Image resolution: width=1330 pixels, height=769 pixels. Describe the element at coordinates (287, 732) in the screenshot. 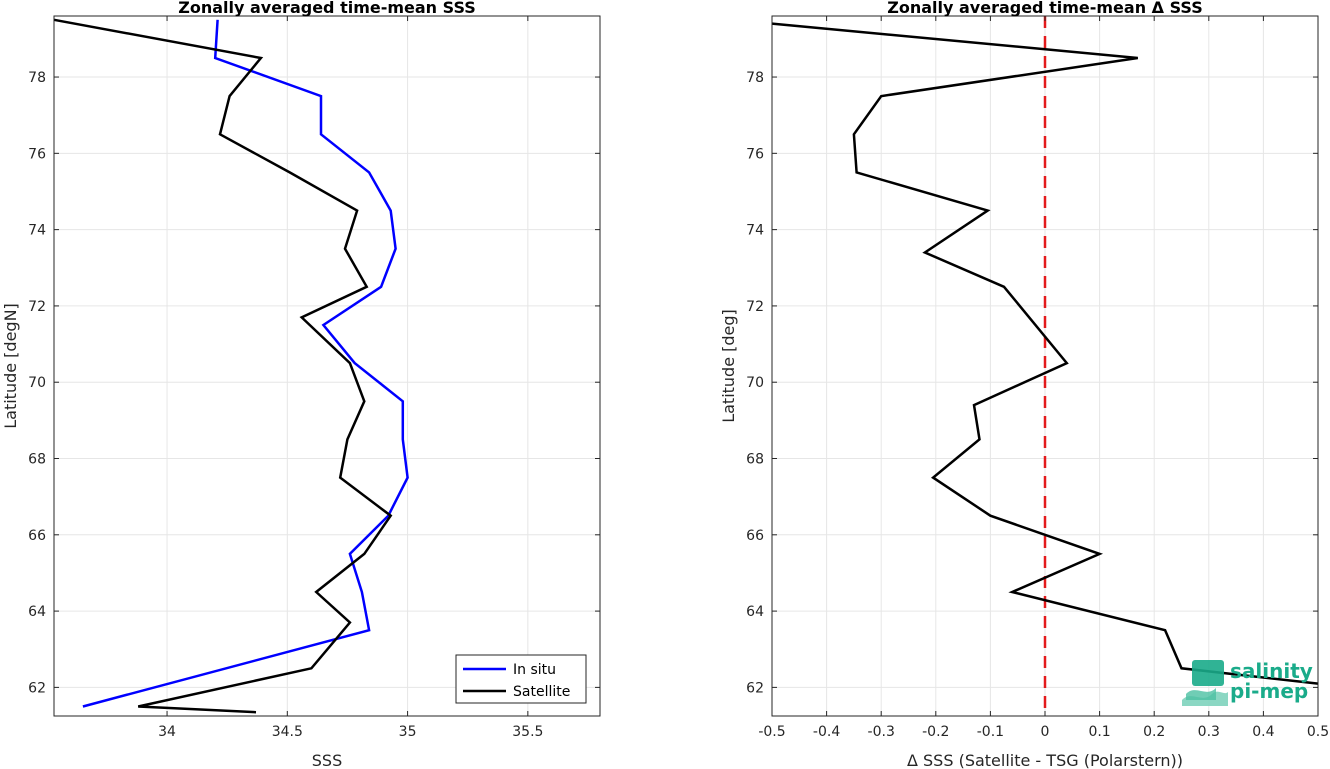

I see `x-tick-label: 34.5` at that location.